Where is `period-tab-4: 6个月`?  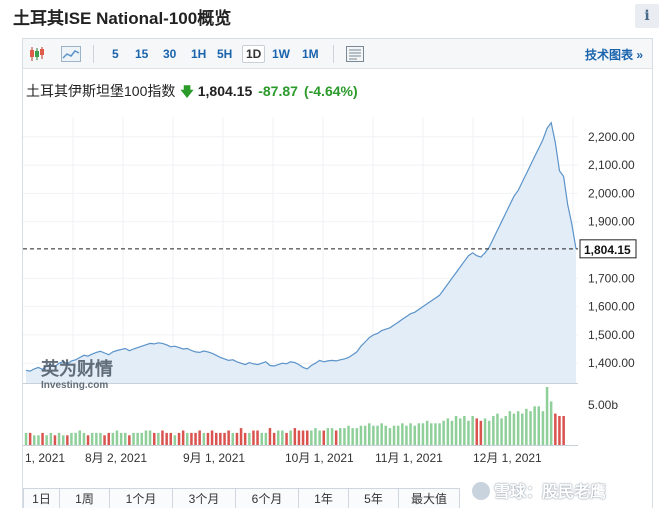
period-tab-4: 6个月 is located at coordinates (266, 498).